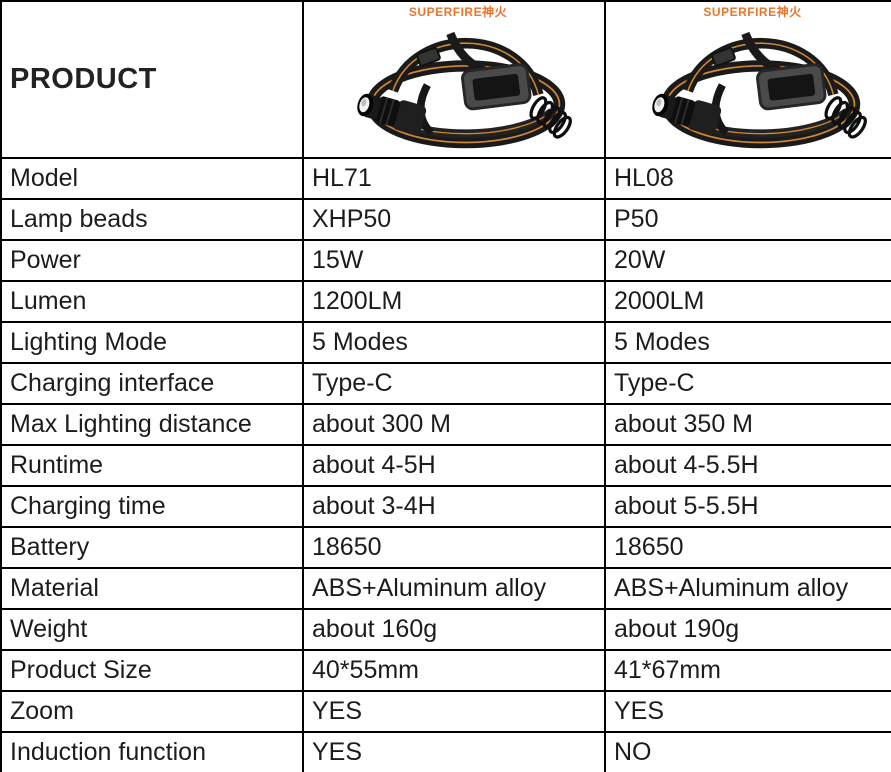 The width and height of the screenshot is (891, 772). What do you see at coordinates (747, 547) in the screenshot?
I see `spec-value-product2: 18650` at bounding box center [747, 547].